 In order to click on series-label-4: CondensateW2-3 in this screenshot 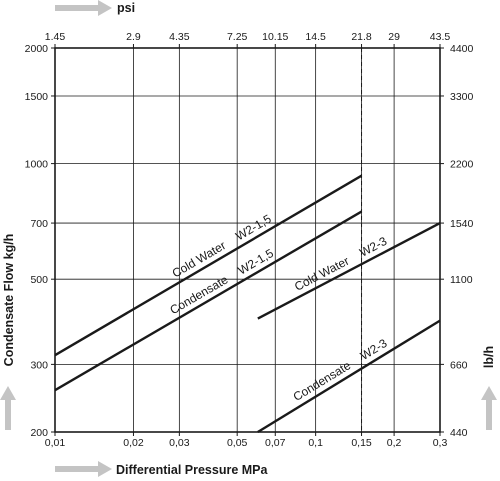, I will do `click(340, 370)`.